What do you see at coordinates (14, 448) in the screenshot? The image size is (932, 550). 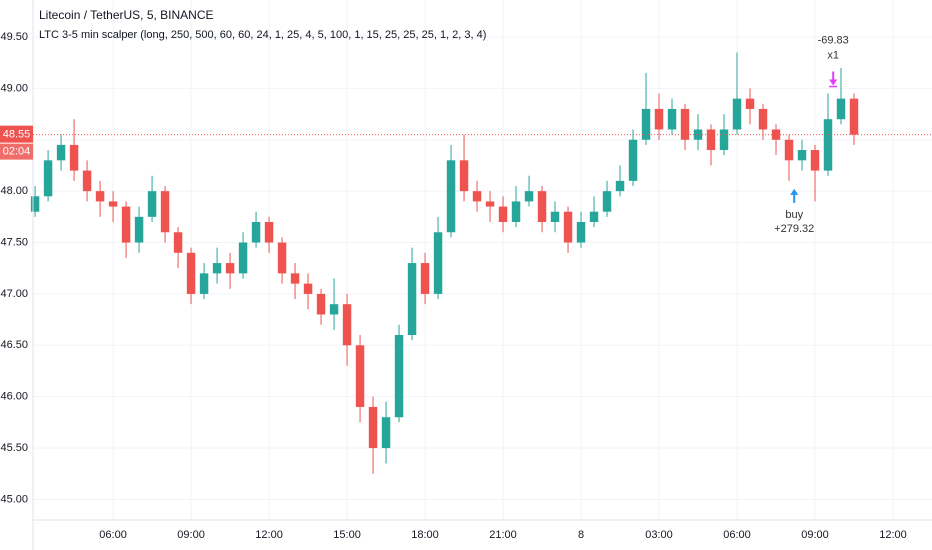 I see `y-tick-label: 45.50` at bounding box center [14, 448].